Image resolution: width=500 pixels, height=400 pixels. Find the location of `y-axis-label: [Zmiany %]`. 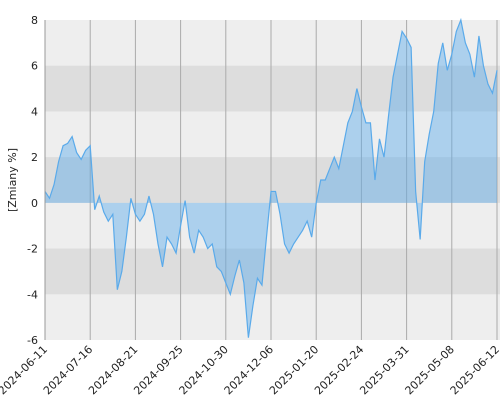

y-axis-label: [Zmiany %] is located at coordinates (12, 180).